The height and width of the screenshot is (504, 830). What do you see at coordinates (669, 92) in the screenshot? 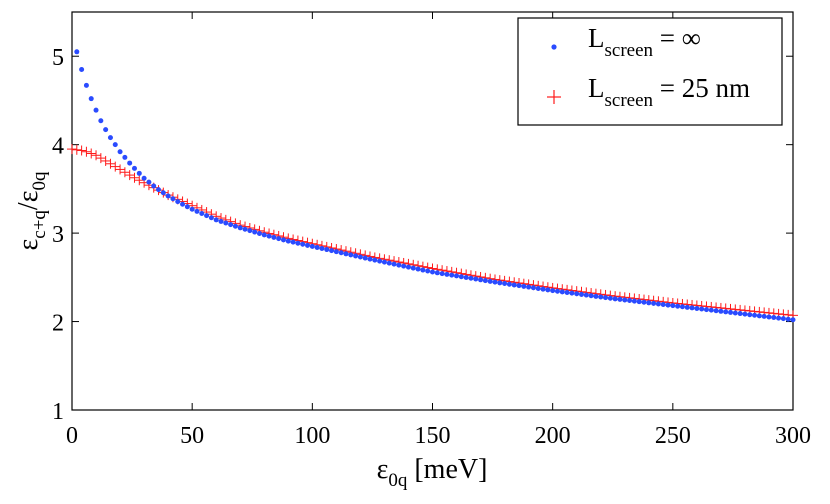
I see `legend-label-25nm: Lscreen = 25 nm` at bounding box center [669, 92].